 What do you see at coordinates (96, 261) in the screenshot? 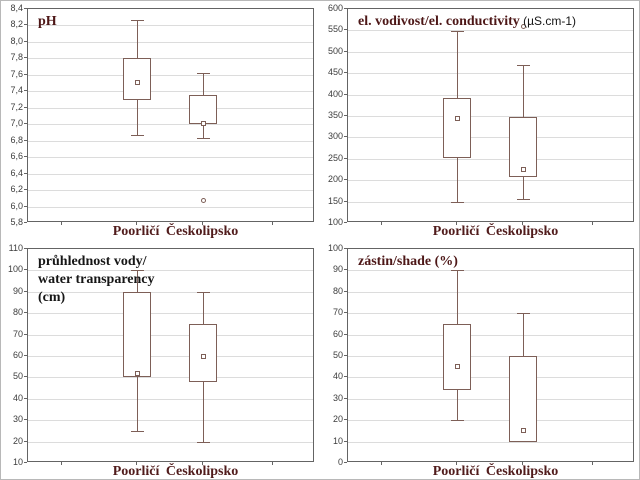
I see `panel-title-line: průhlednost vody/` at bounding box center [96, 261].